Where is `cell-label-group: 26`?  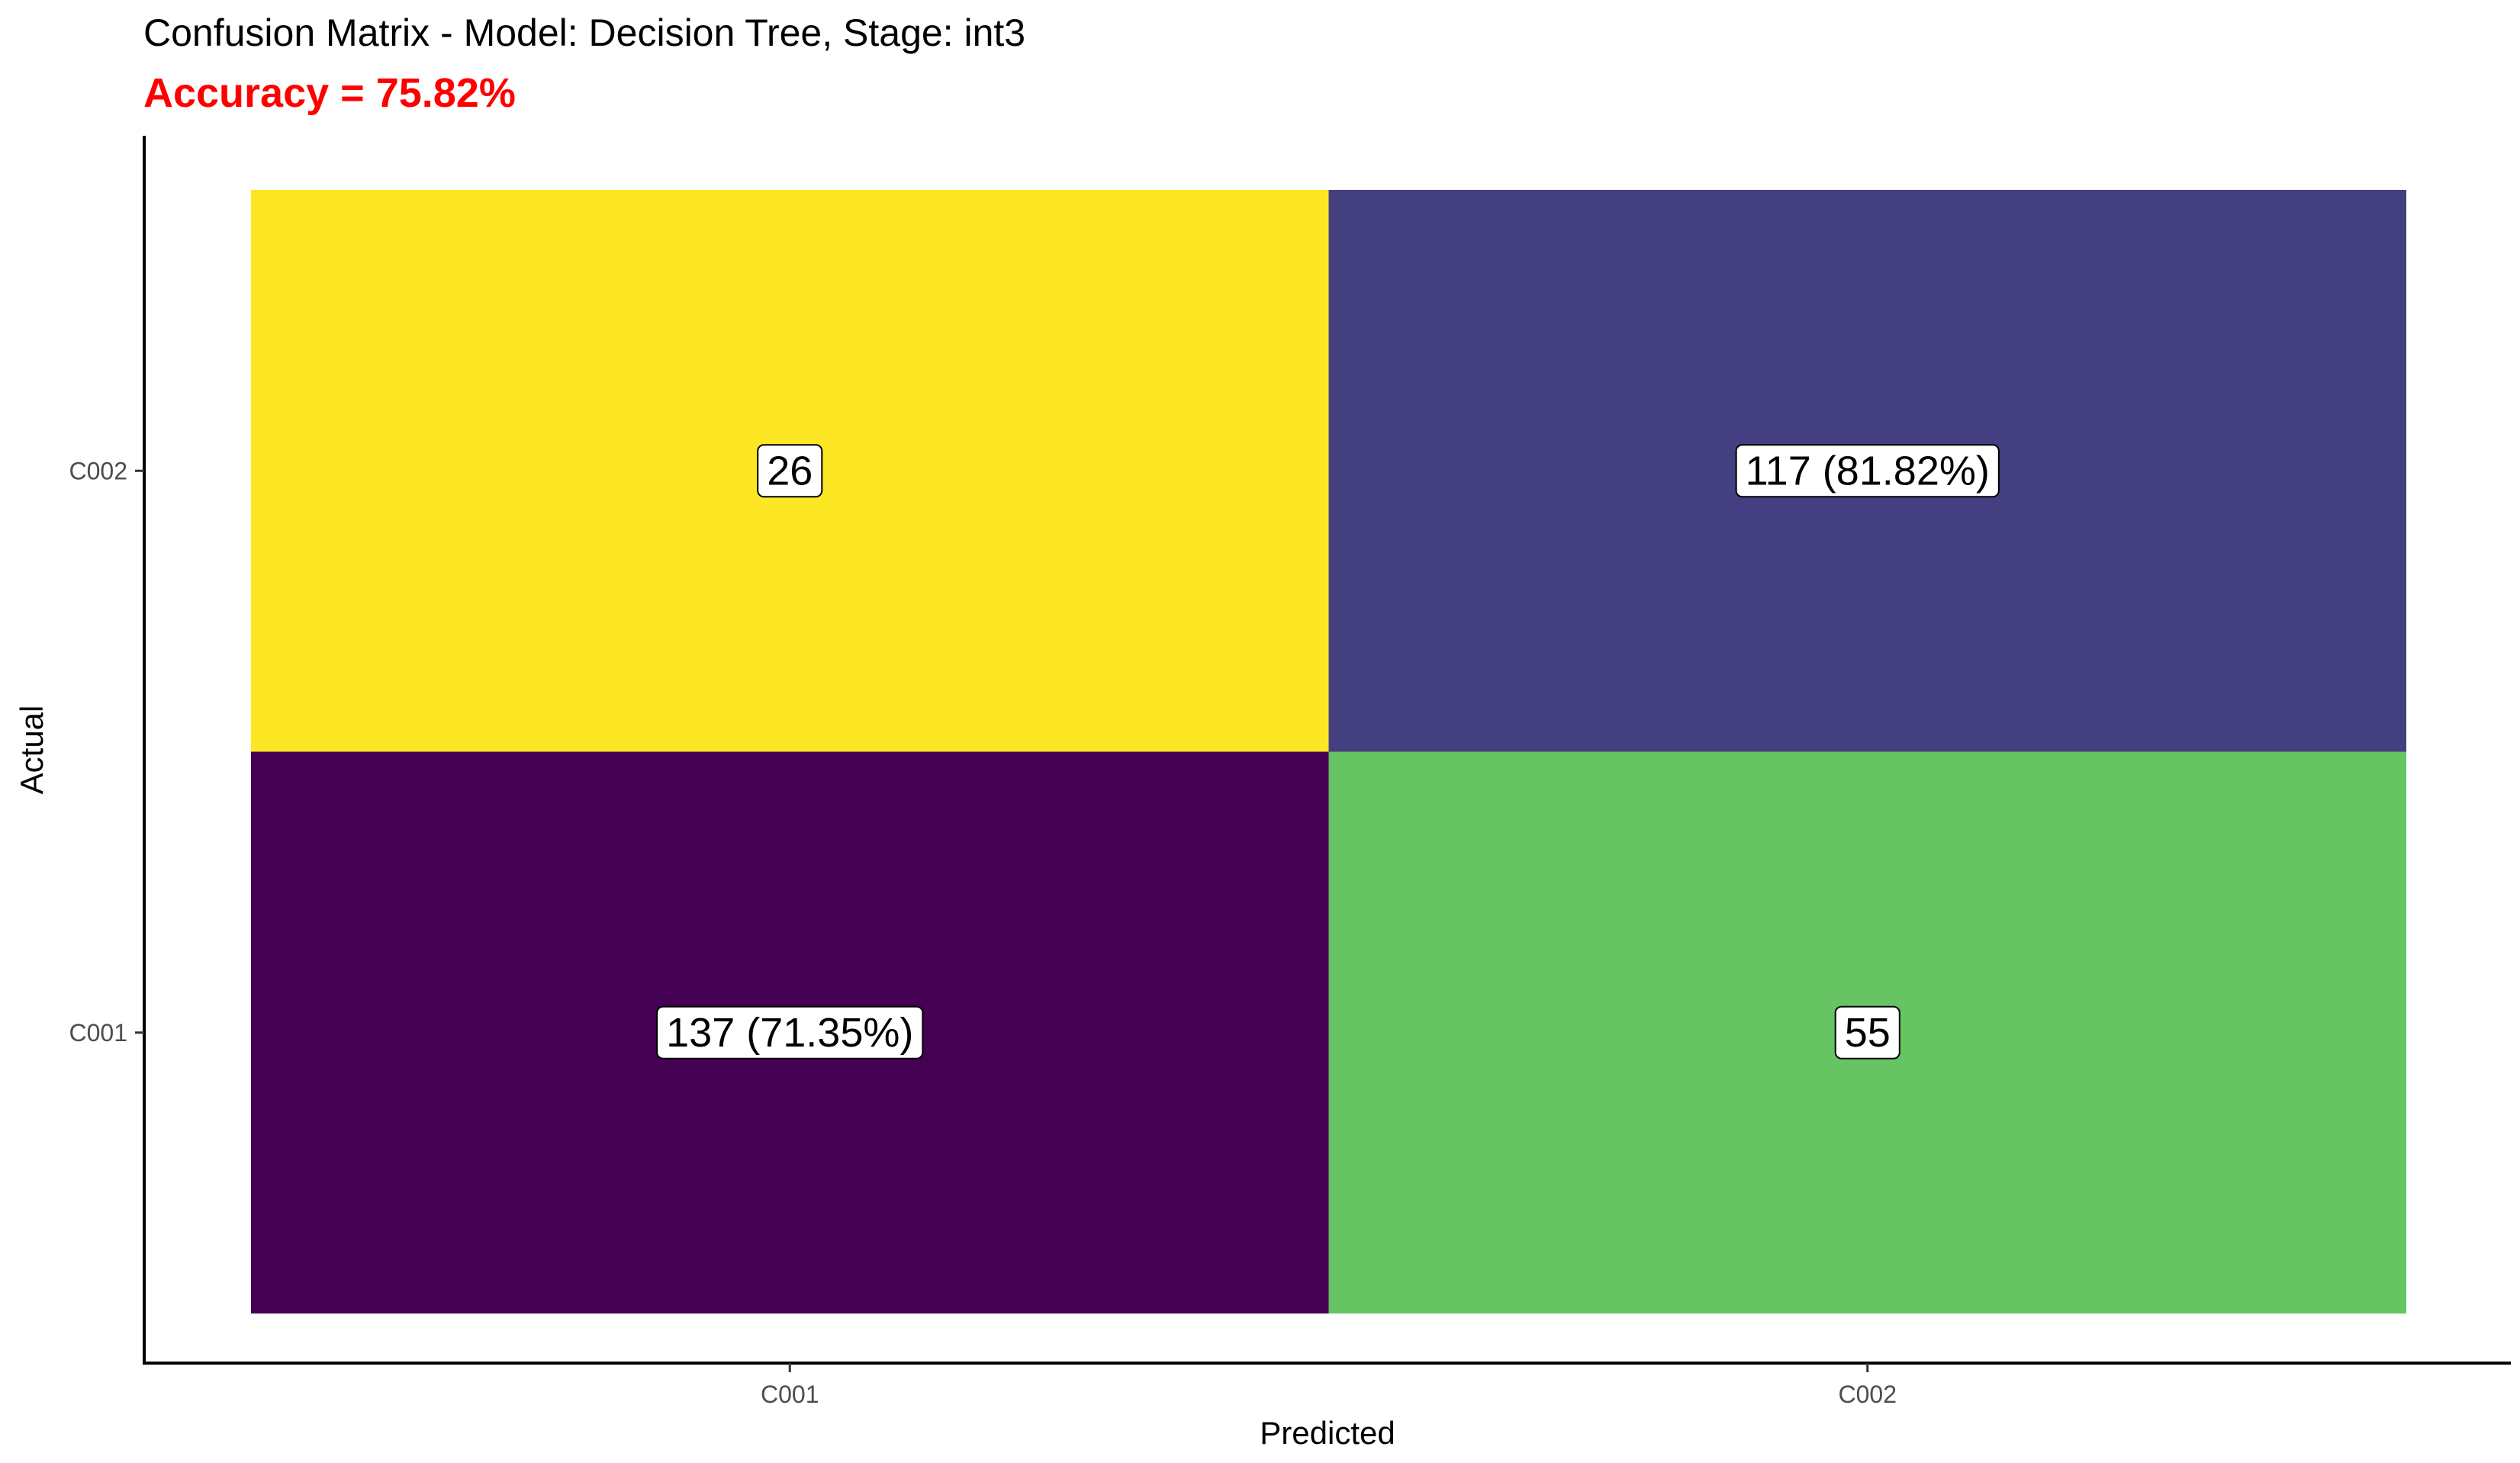
cell-label-group: 26 is located at coordinates (790, 471).